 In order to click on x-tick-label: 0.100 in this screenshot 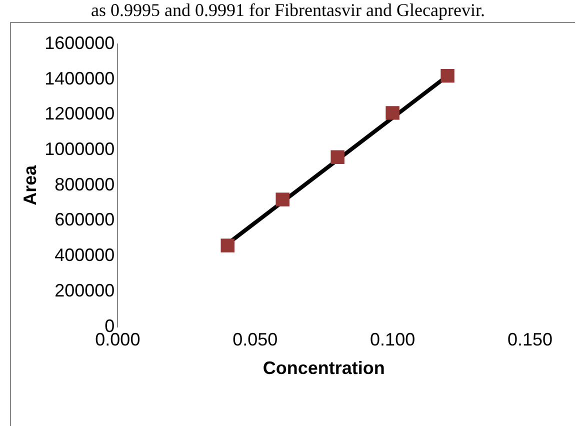, I will do `click(393, 340)`.